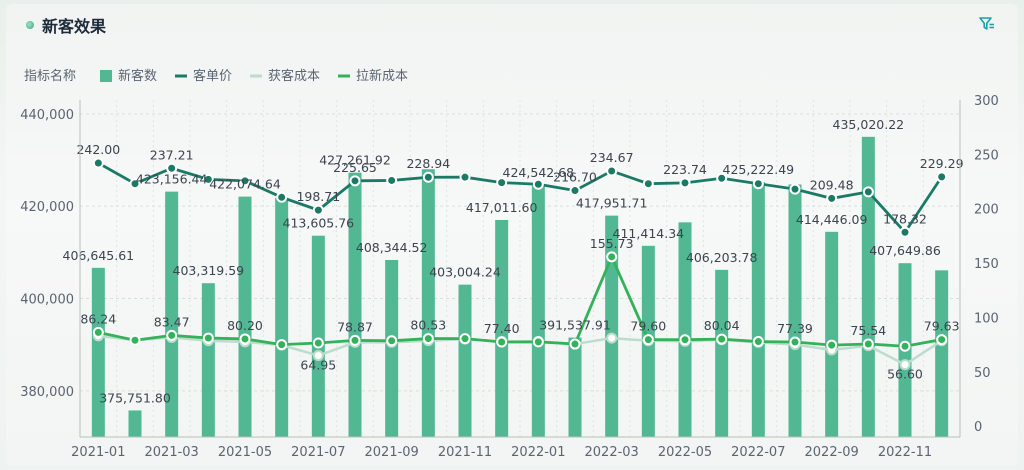 The image size is (1024, 470). I want to click on line-label: 228.94, so click(428, 163).